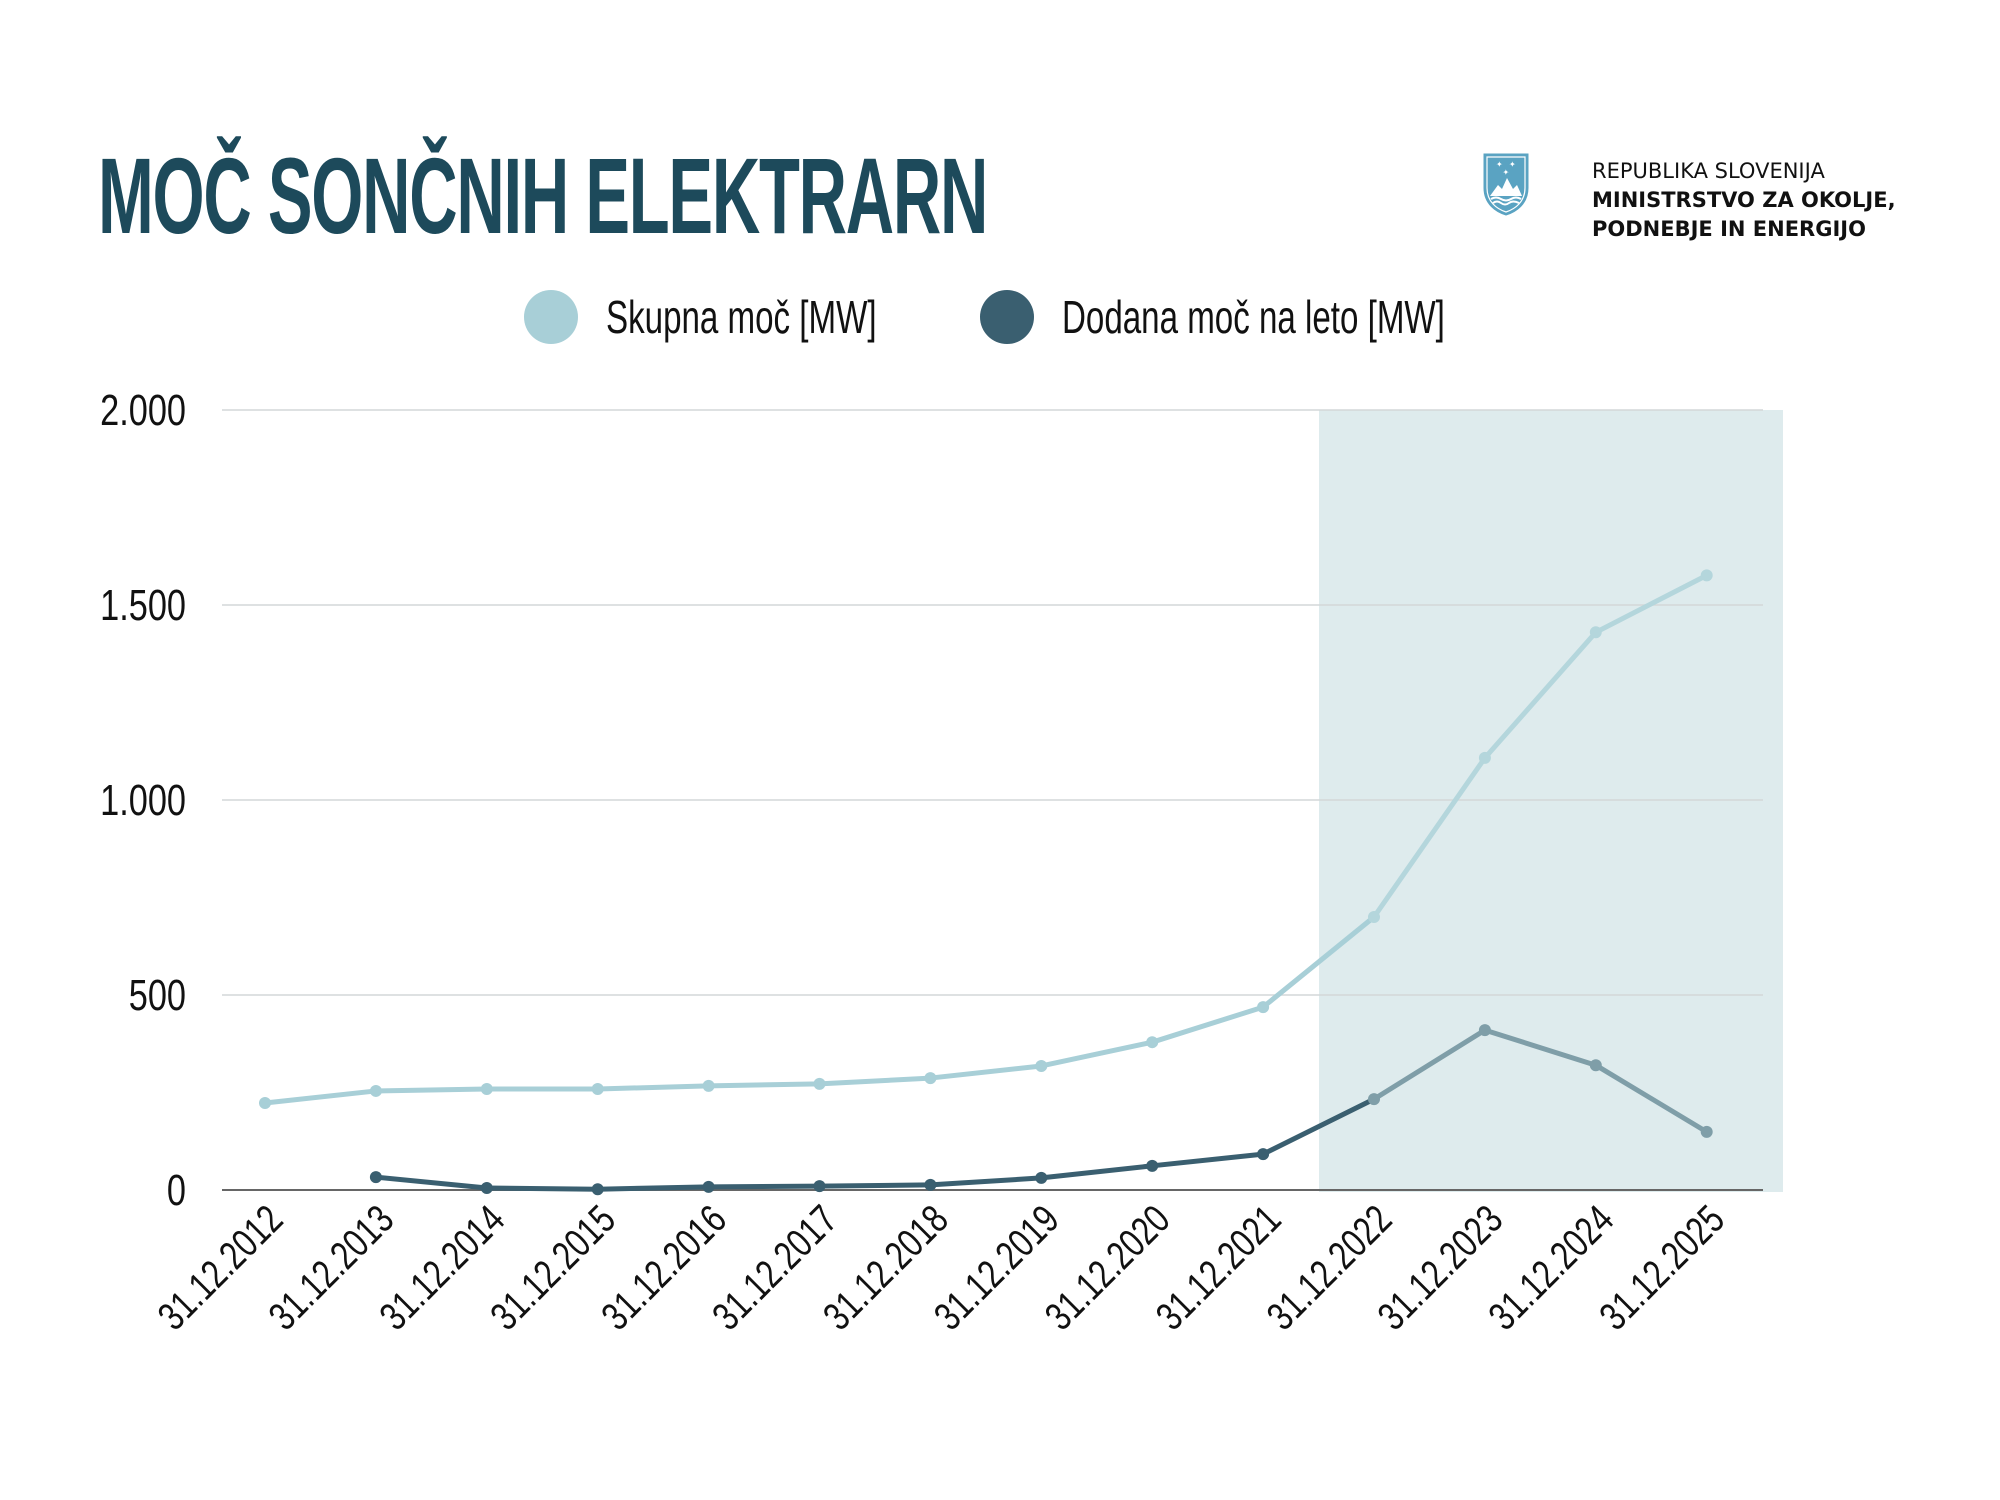 Image resolution: width=2000 pixels, height=1500 pixels. What do you see at coordinates (1253, 317) in the screenshot?
I see `legend-label-dodana: Dodana moč na leto [MW]` at bounding box center [1253, 317].